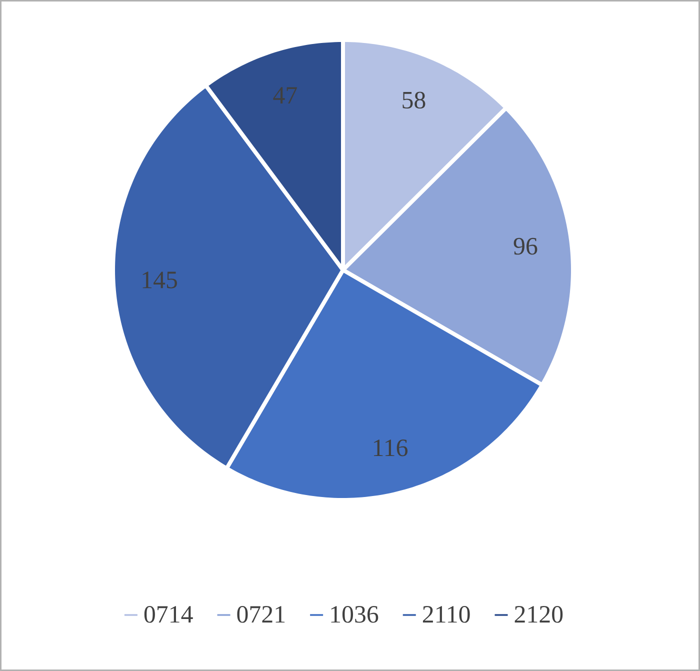  Describe the element at coordinates (446, 614) in the screenshot. I see `legend-label: 2110` at that location.